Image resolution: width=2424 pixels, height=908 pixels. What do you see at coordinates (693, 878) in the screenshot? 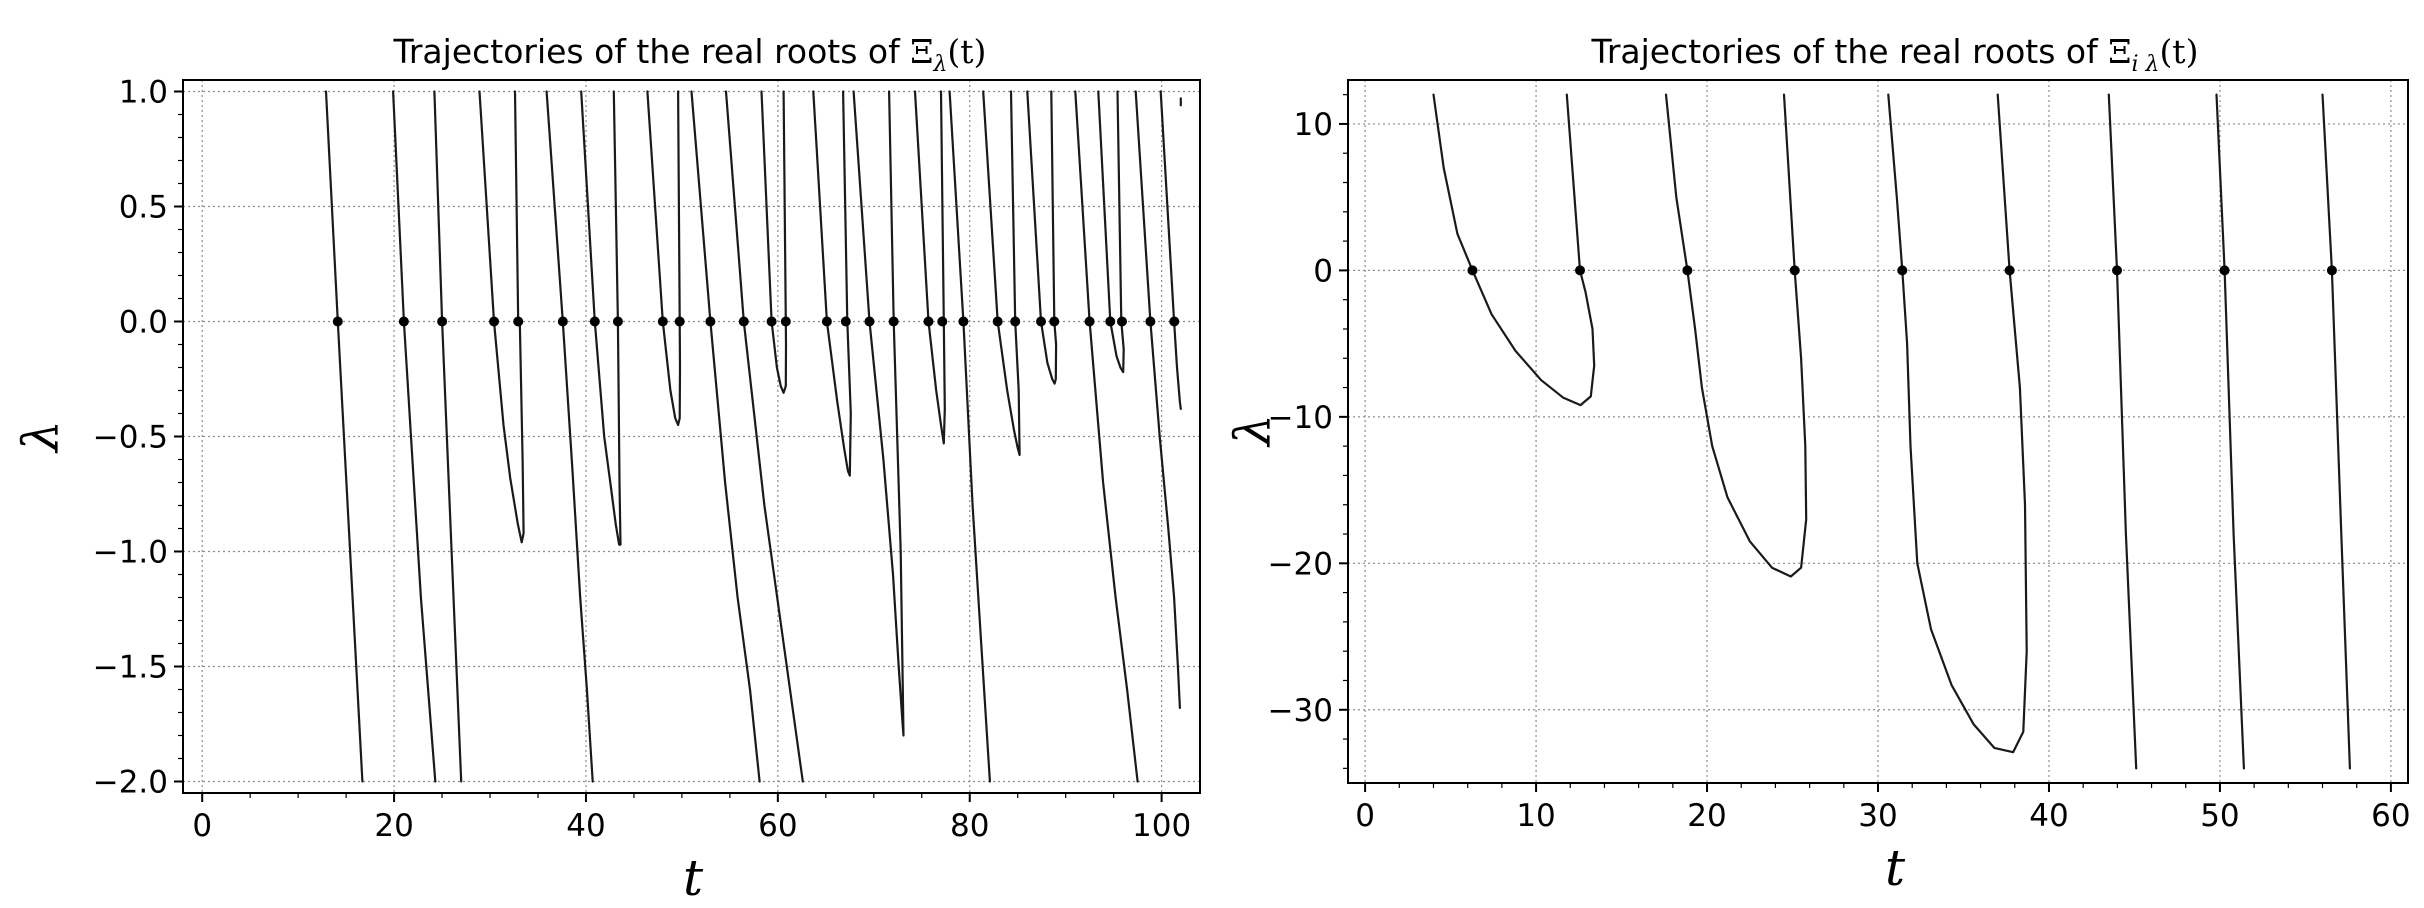
I see `chart-left-x-axis-label: t` at bounding box center [693, 878].